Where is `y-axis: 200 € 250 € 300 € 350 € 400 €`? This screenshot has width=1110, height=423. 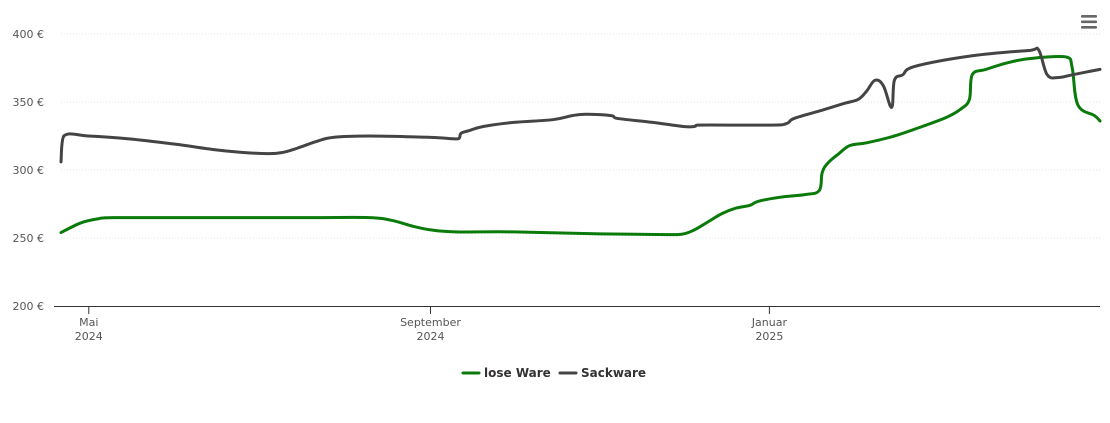
y-axis: 200 € 250 € 300 € 350 € 400 € is located at coordinates (29, 170).